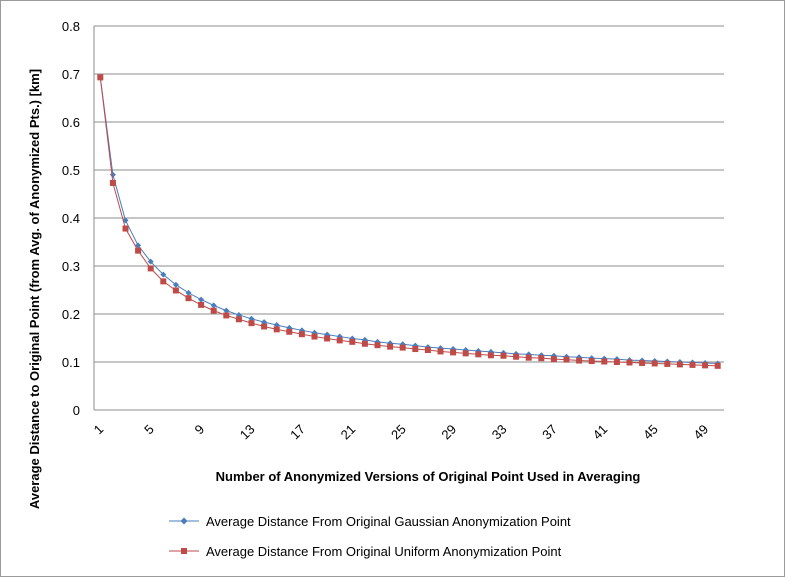 The width and height of the screenshot is (785, 578). What do you see at coordinates (650, 432) in the screenshot?
I see `x-tick-label: 45` at bounding box center [650, 432].